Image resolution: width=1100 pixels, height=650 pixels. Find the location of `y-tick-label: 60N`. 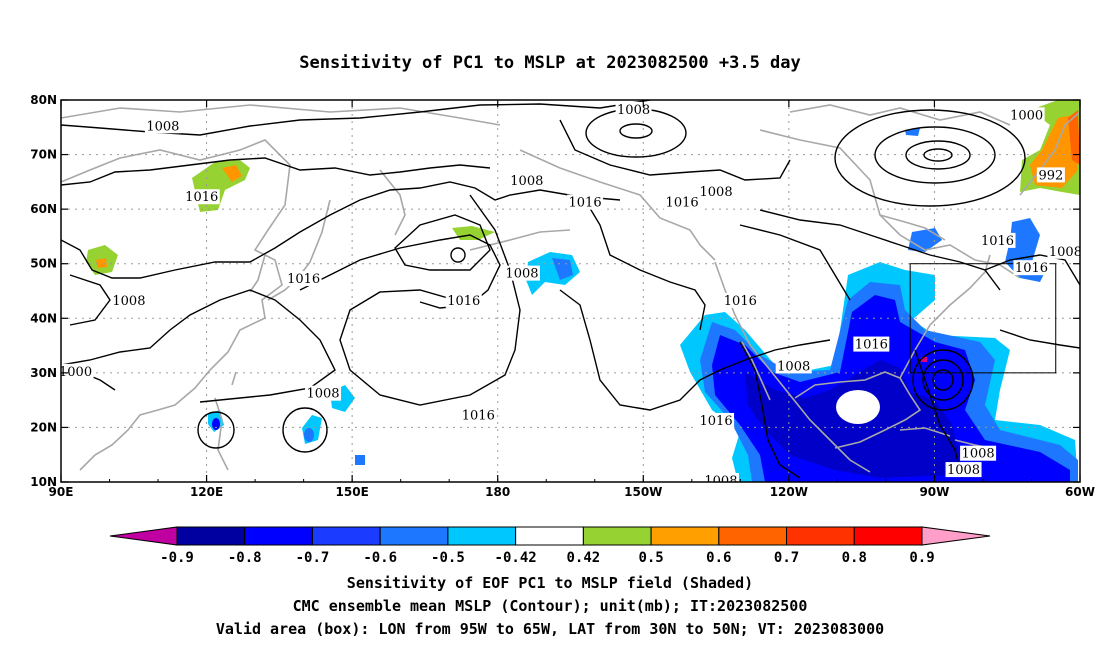

y-tick-label: 60N is located at coordinates (43, 209).